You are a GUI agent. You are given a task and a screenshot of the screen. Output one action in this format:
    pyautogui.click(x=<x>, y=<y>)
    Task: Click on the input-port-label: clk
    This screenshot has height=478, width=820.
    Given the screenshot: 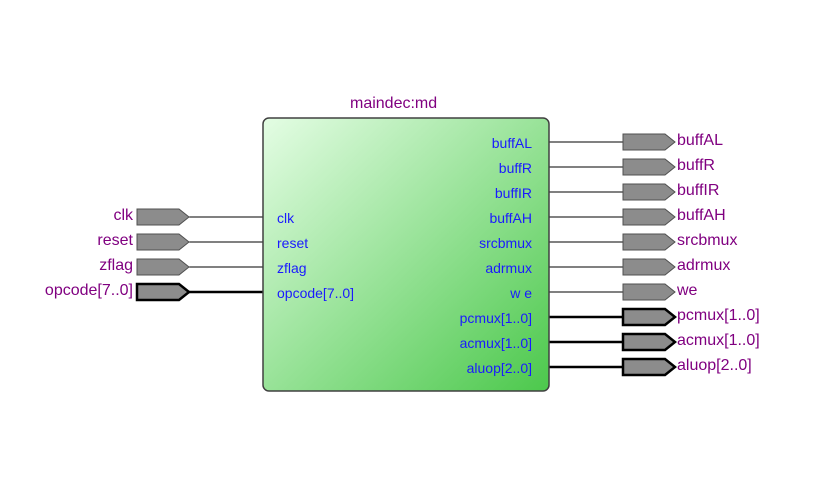 What is the action you would take?
    pyautogui.click(x=286, y=218)
    